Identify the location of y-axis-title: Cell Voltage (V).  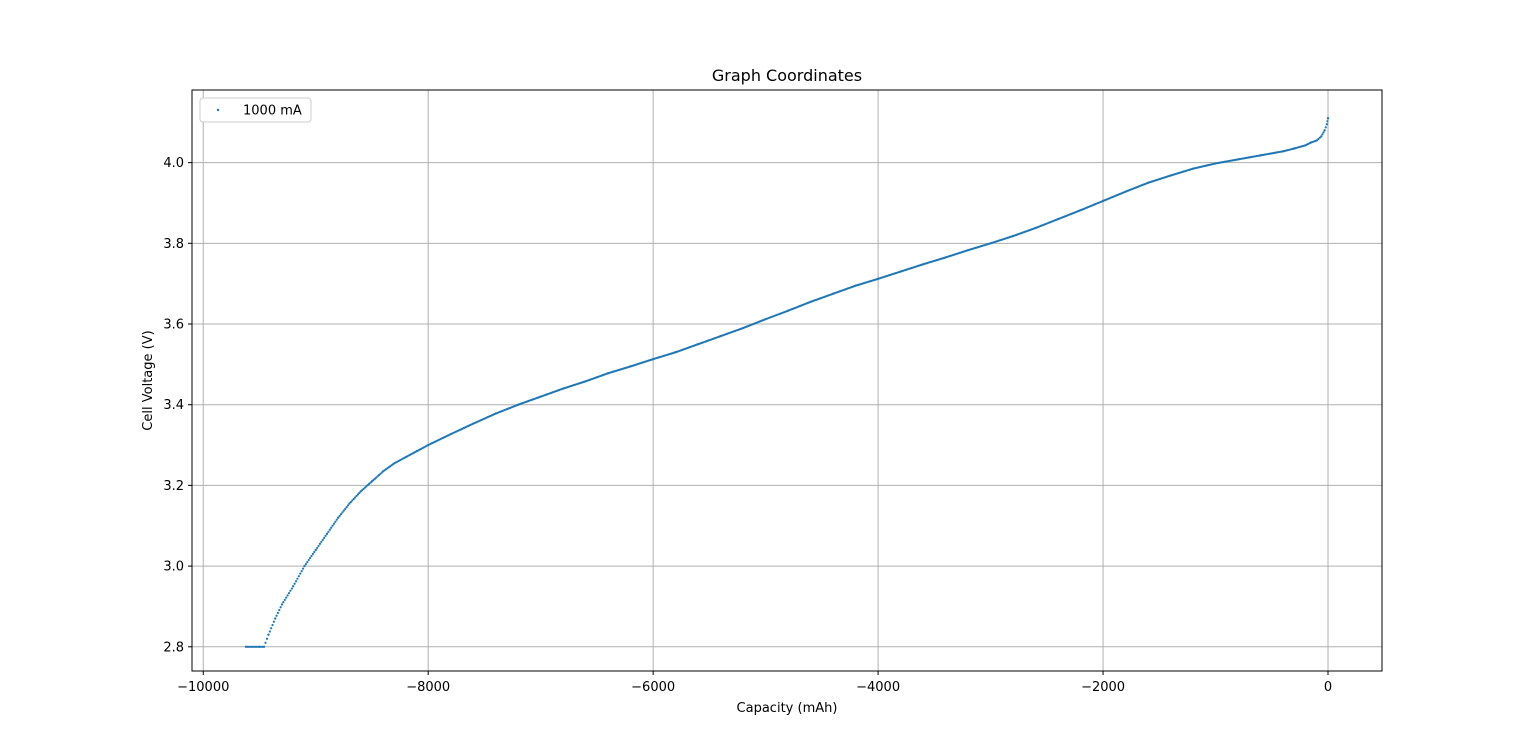
(148, 380).